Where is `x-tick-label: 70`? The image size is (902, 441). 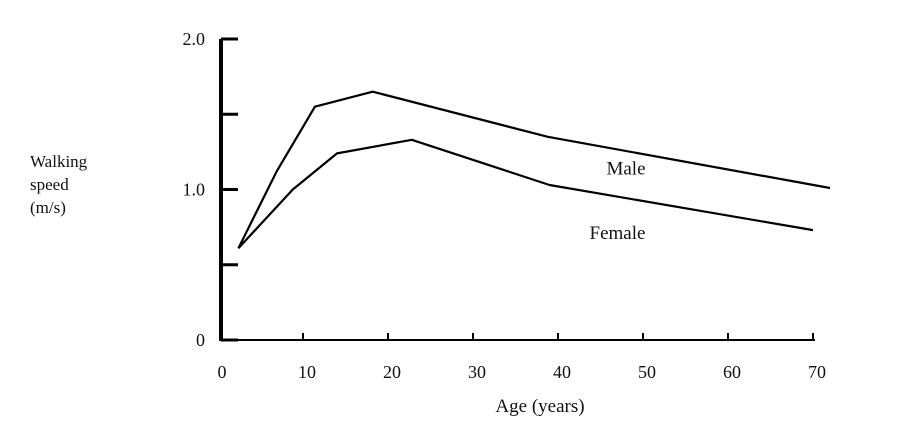
x-tick-label: 70 is located at coordinates (817, 372).